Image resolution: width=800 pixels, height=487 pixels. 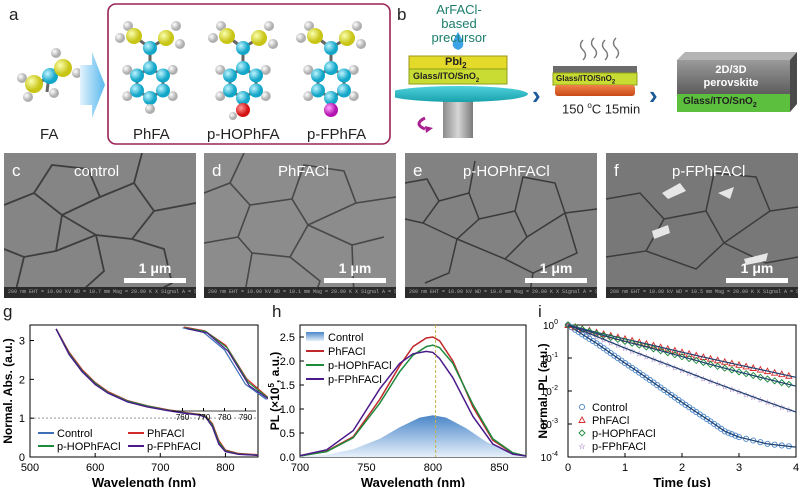 What do you see at coordinates (549, 457) in the screenshot?
I see `y-tick-label: 10⁻⁴` at bounding box center [549, 457].